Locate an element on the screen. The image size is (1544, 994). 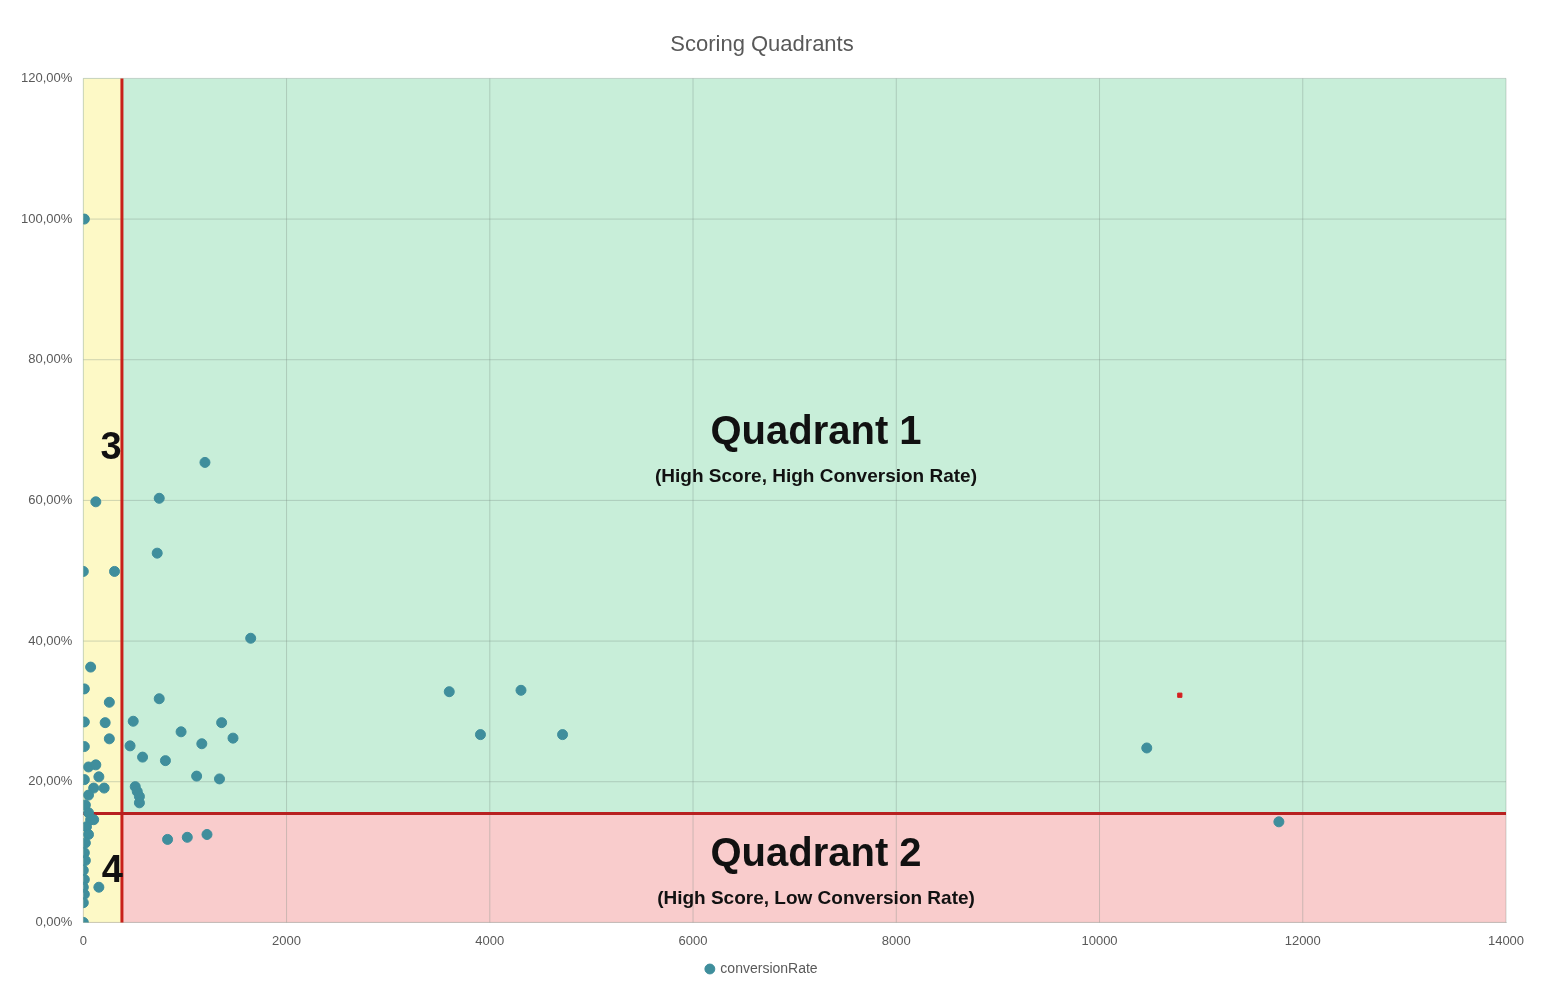
x-tick-label: 4000 is located at coordinates (490, 940).